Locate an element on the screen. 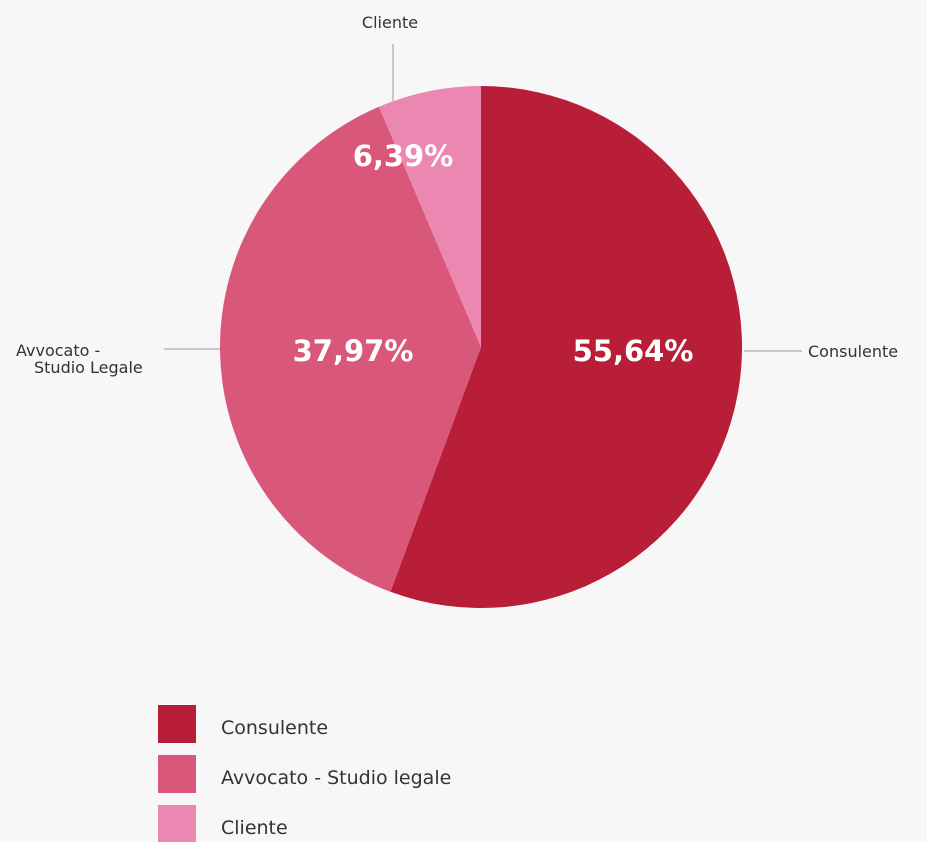 This screenshot has height=842, width=927. callout-cliente: Cliente is located at coordinates (390, 22).